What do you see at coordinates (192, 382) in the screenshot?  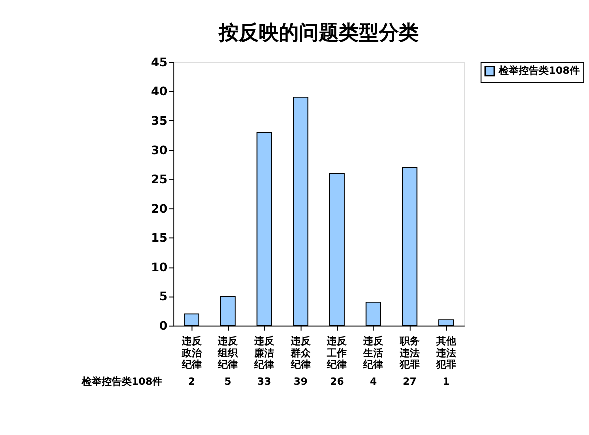 I see `data-label: 2` at bounding box center [192, 382].